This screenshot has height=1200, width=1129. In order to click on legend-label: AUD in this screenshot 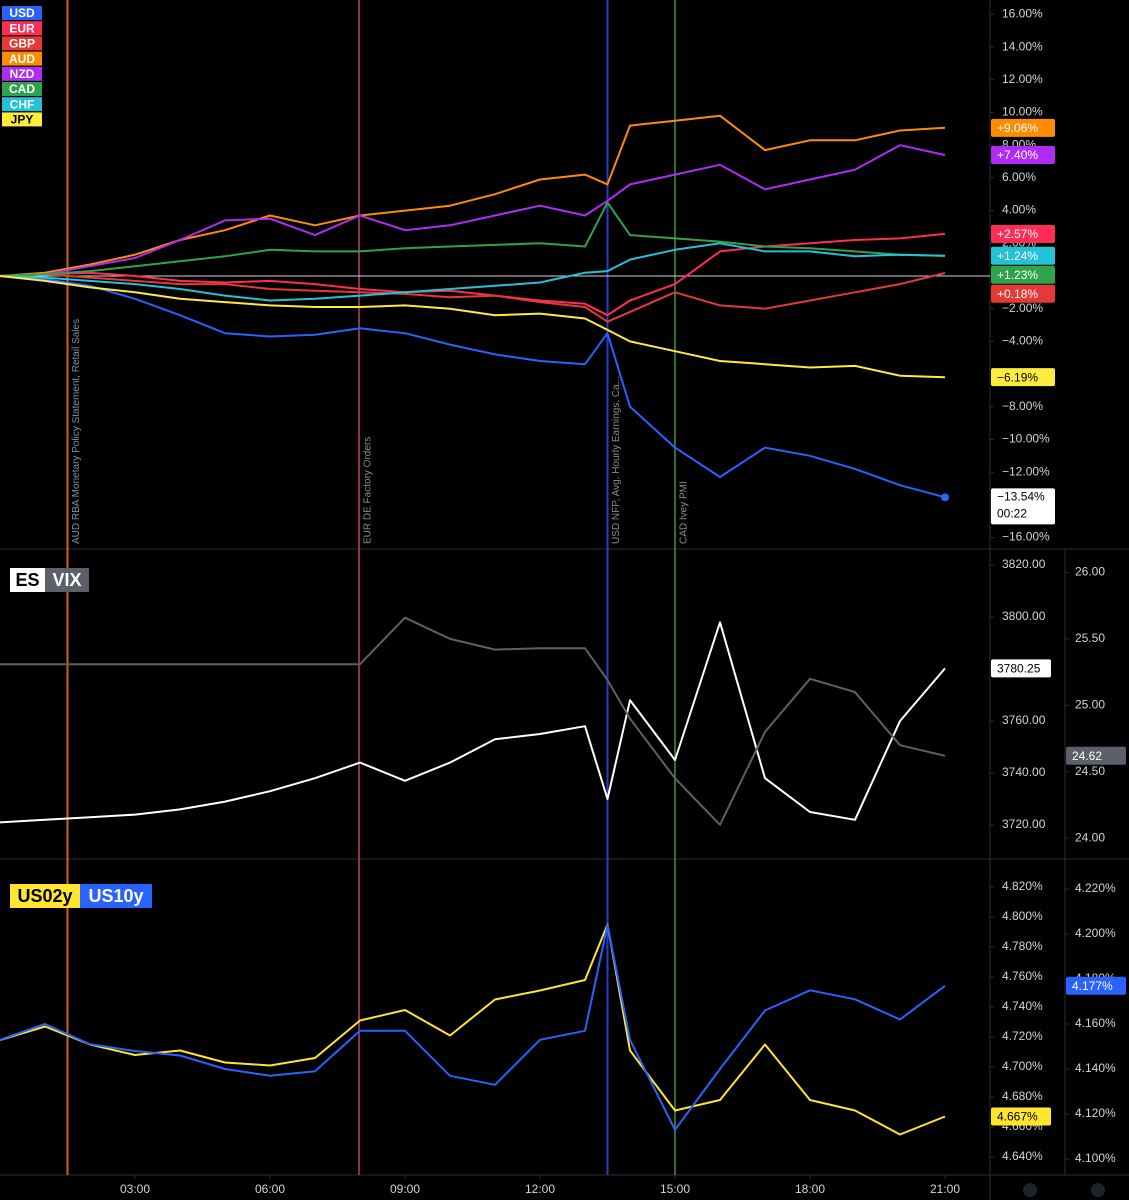, I will do `click(22, 59)`.